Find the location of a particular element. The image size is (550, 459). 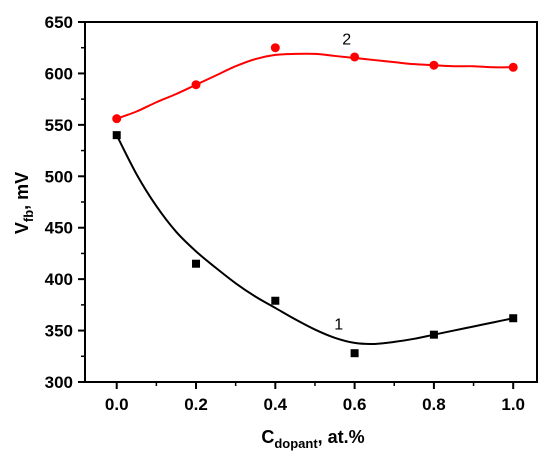

y-axis-title-rest: , mV is located at coordinates (22, 191).